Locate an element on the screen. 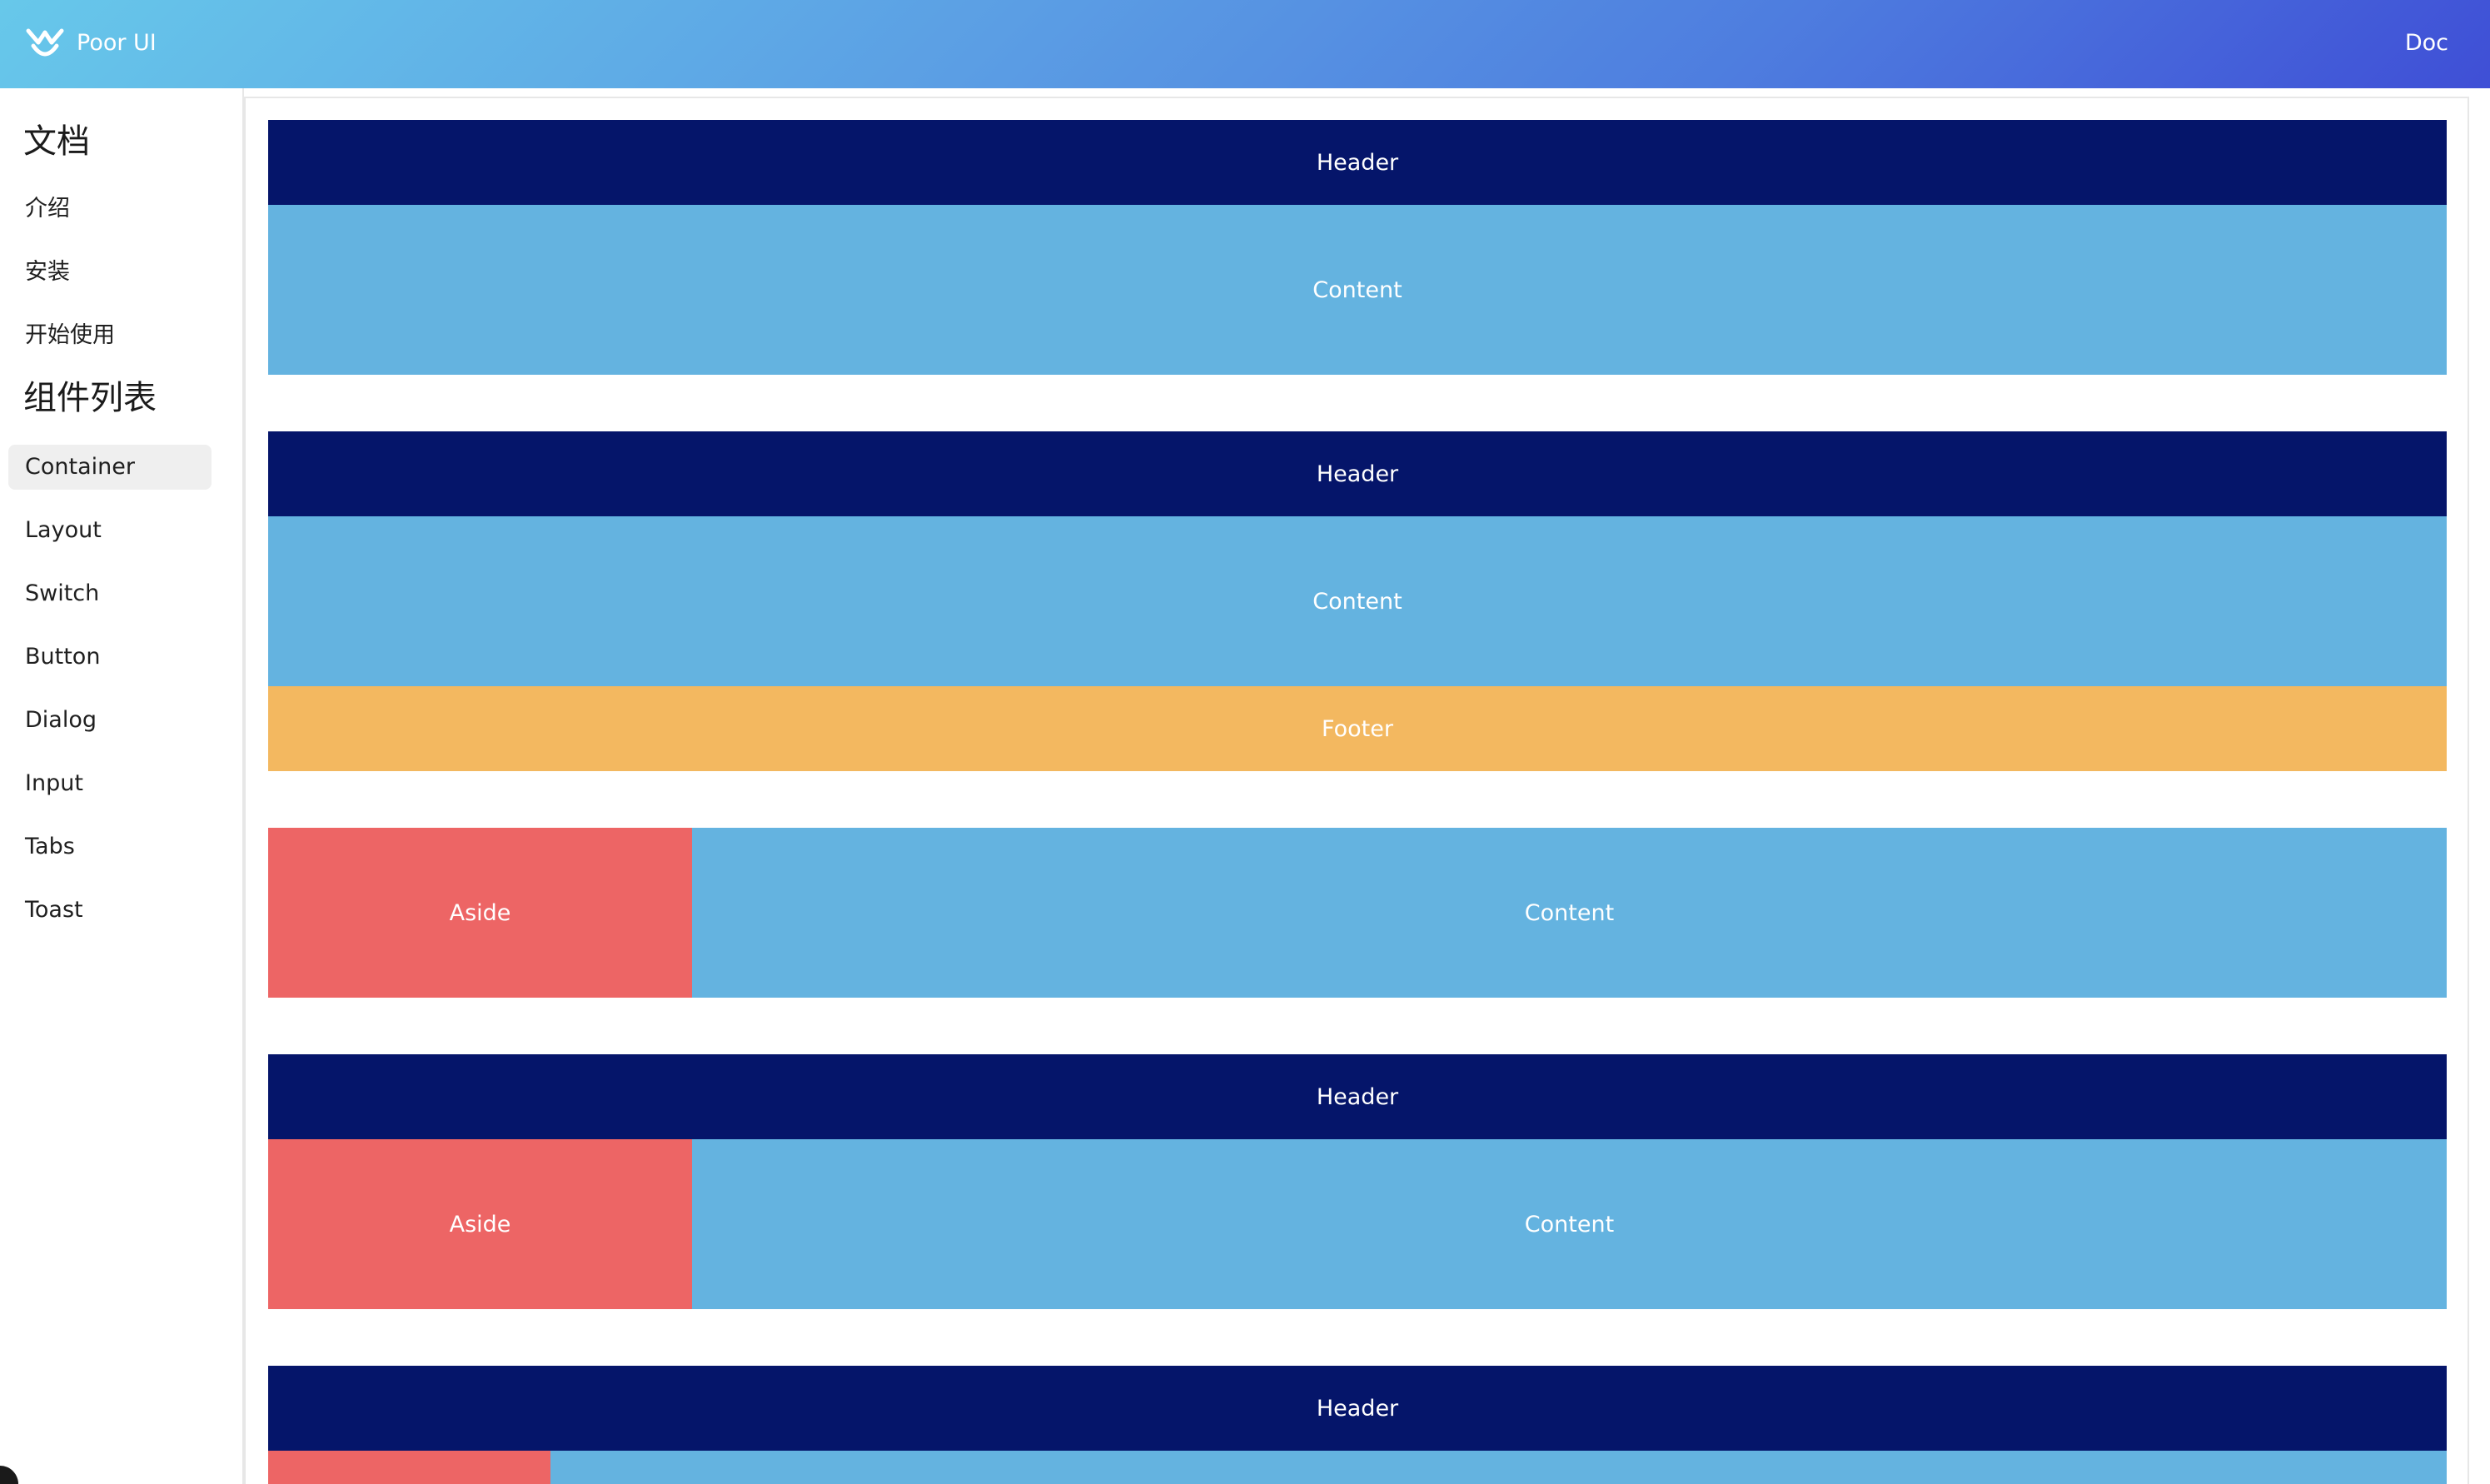 This screenshot has height=1484, width=2490. demo-footer: Footer is located at coordinates (1357, 728).